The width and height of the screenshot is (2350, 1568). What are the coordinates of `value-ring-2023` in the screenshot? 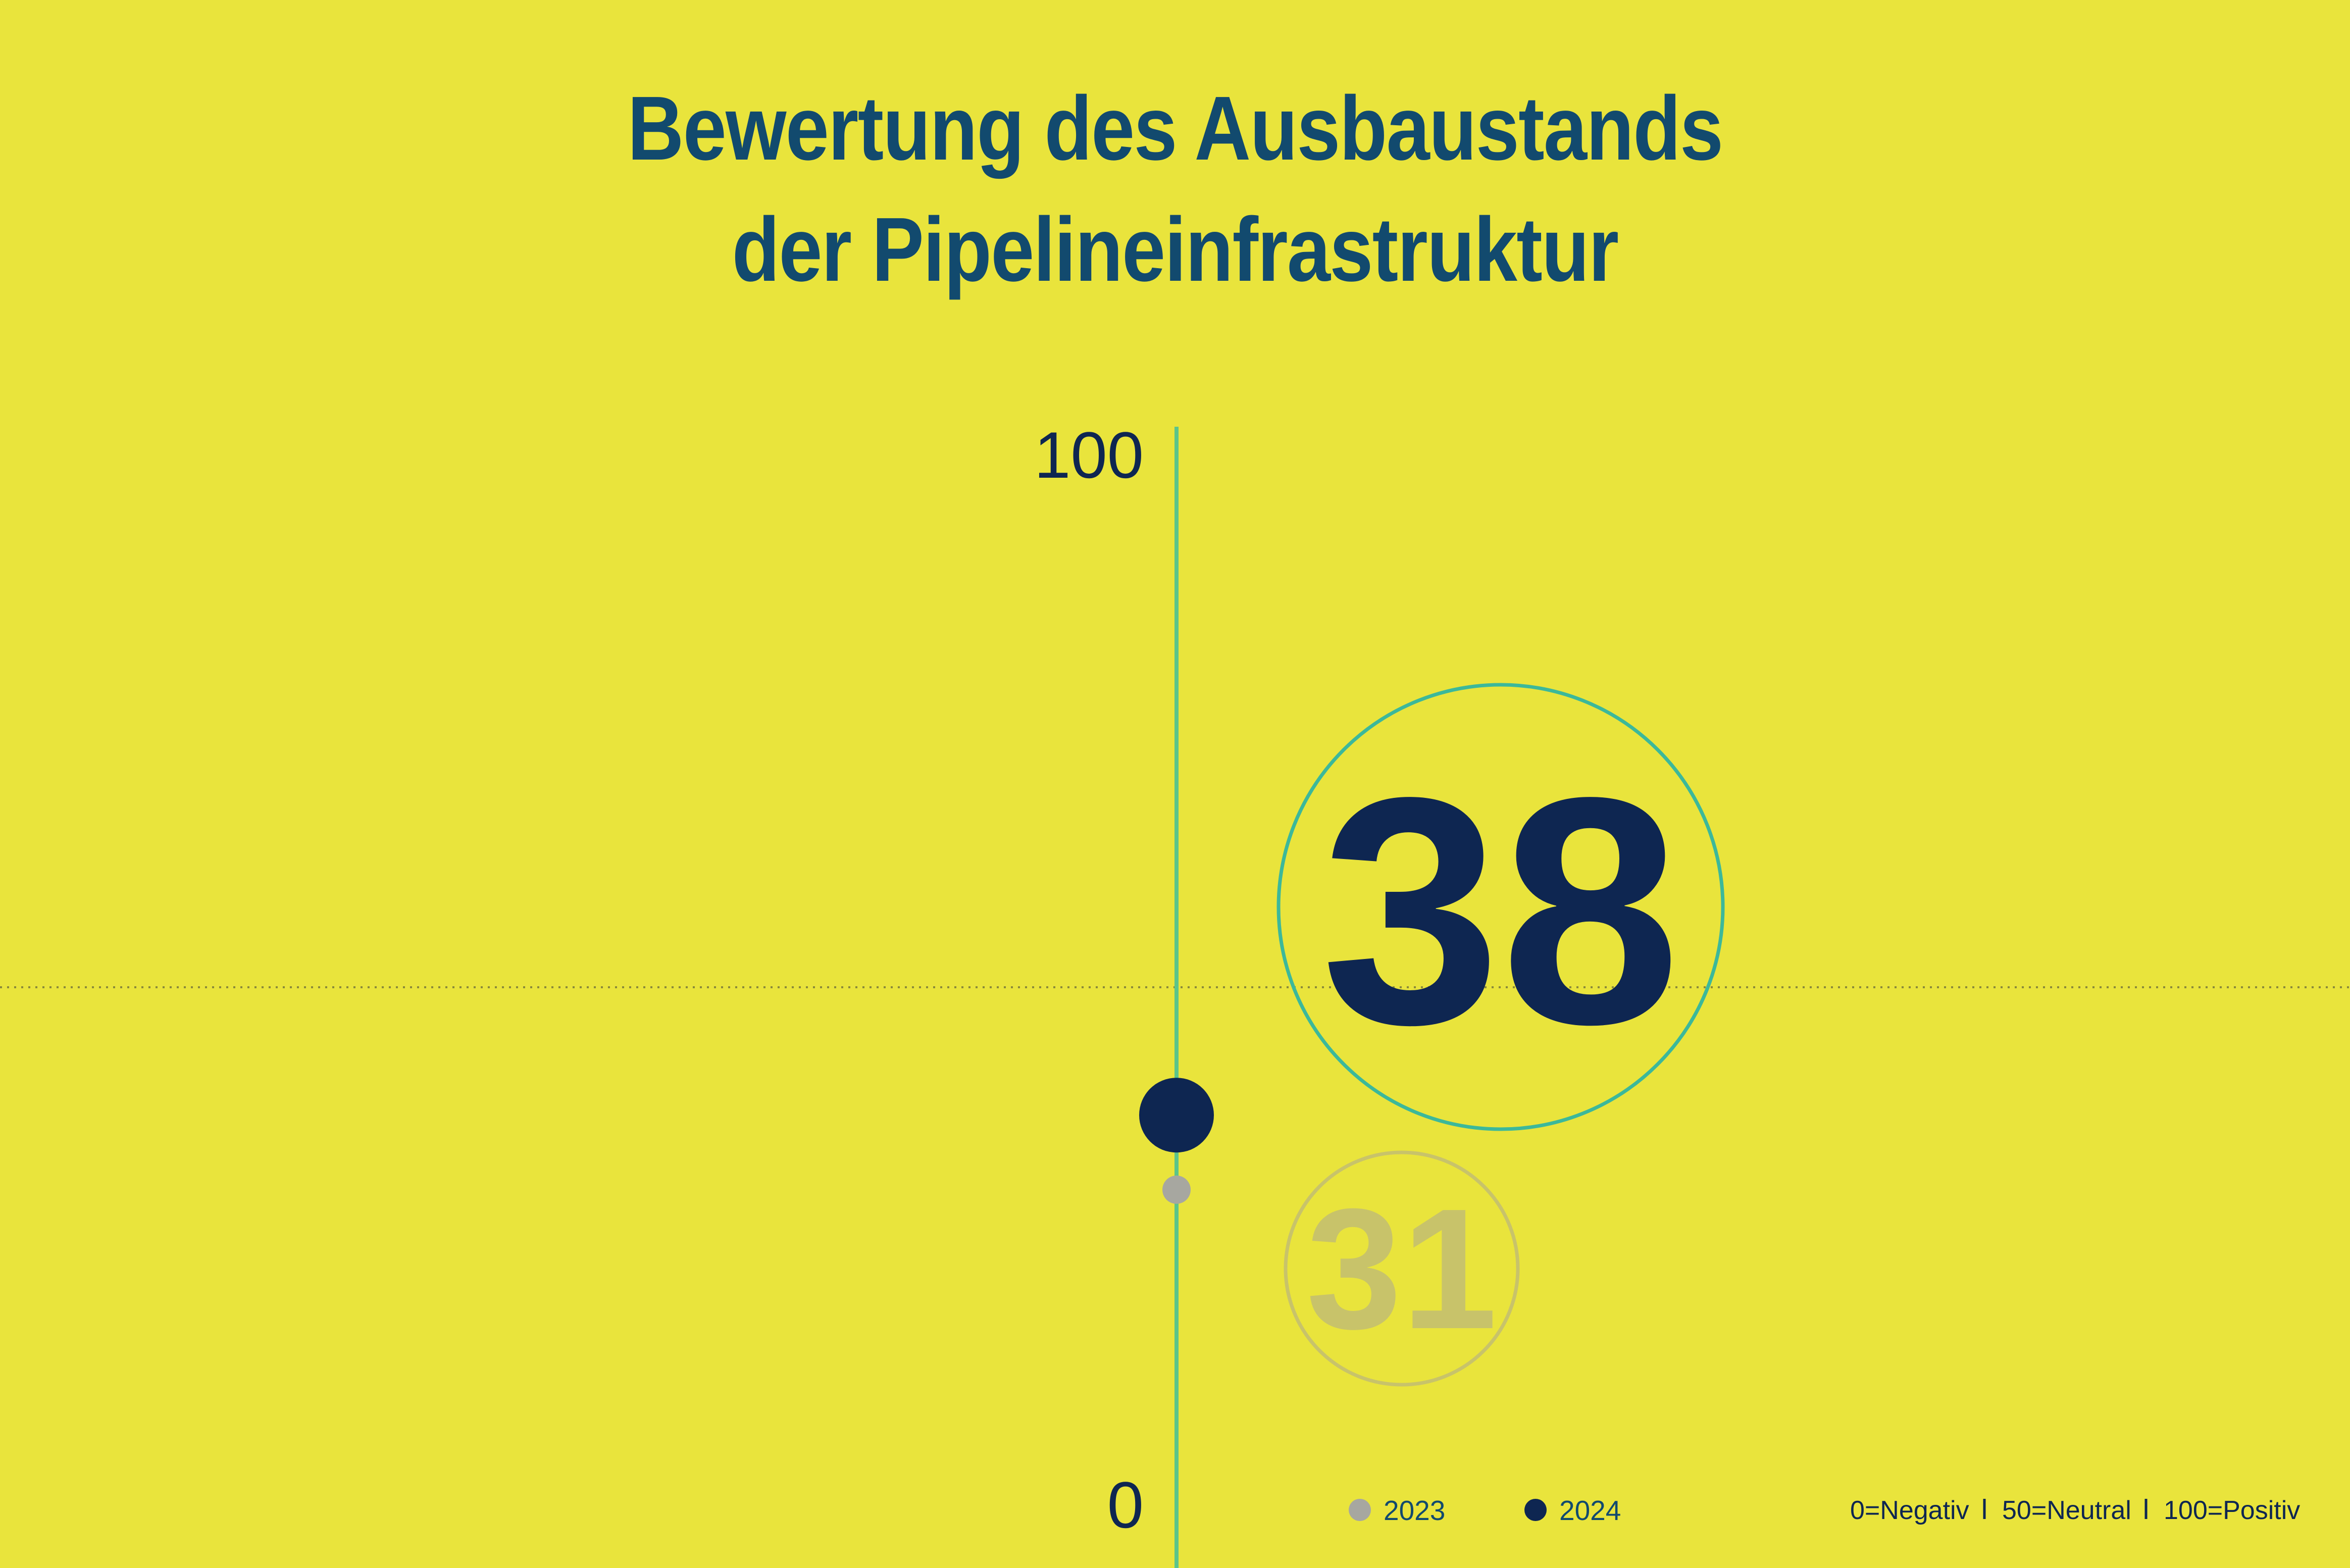 It's located at (1402, 1268).